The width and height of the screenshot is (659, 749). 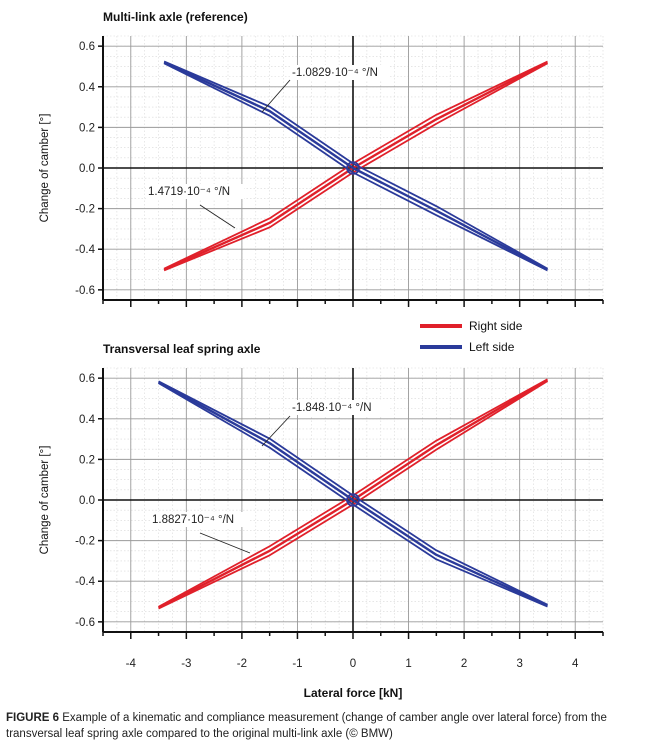 I want to click on annotation-text: 1.4719·10⁻⁴ °/N, so click(x=189, y=192).